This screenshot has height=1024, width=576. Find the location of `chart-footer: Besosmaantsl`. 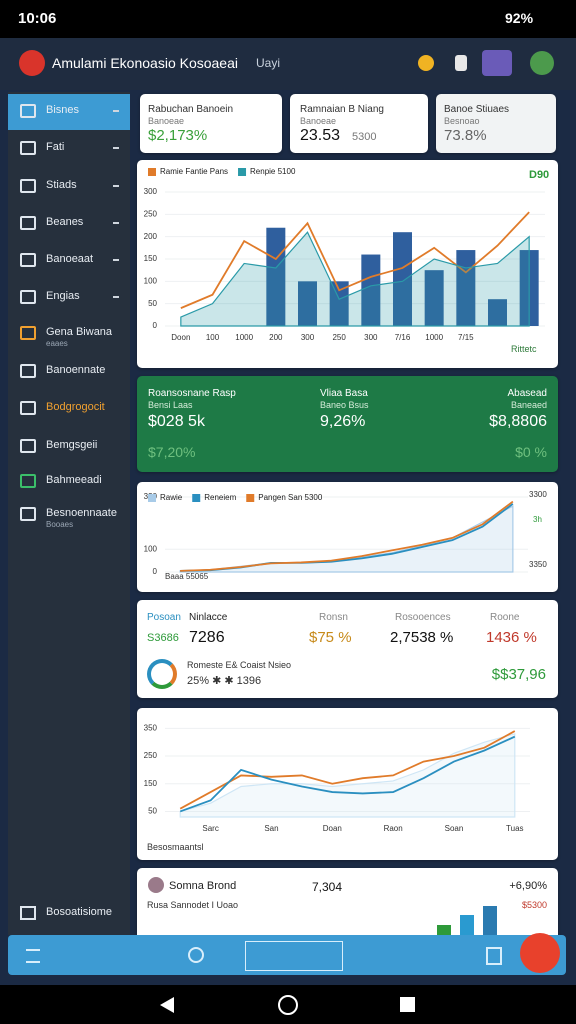

chart-footer: Besosmaantsl is located at coordinates (175, 847).